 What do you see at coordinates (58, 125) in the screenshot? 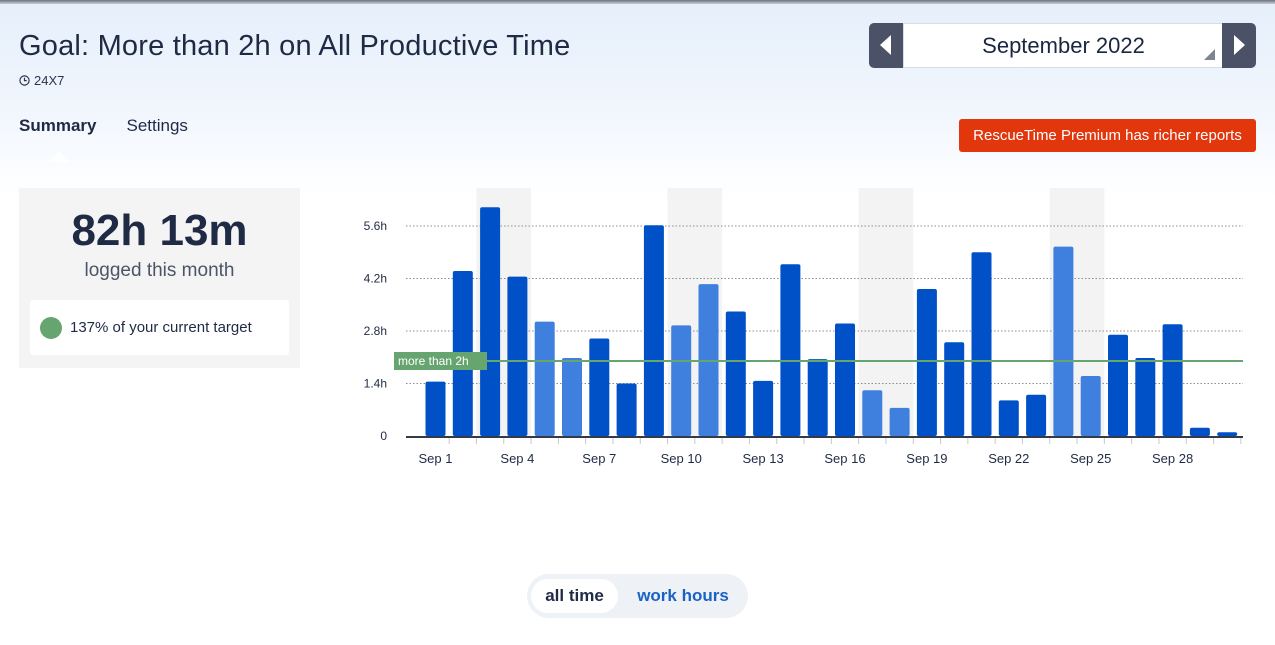
I see `tab-summary: Summary` at bounding box center [58, 125].